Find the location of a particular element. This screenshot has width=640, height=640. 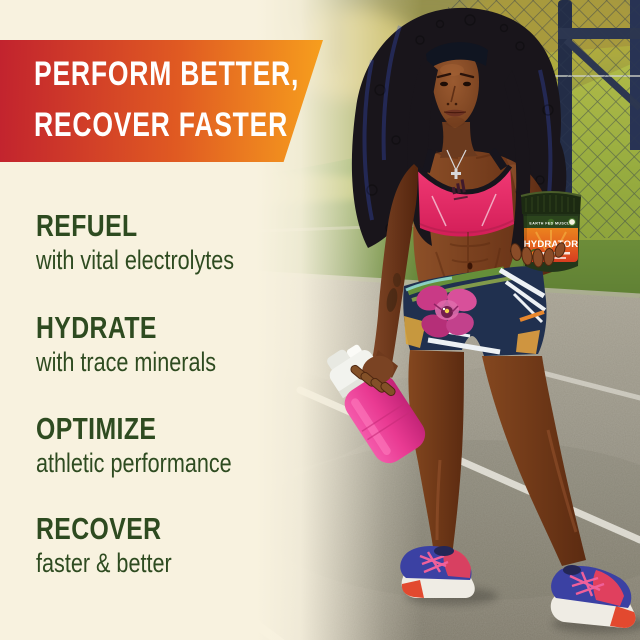

benefit-hydrate: HYDRATE with trace minerals is located at coordinates (148, 344).